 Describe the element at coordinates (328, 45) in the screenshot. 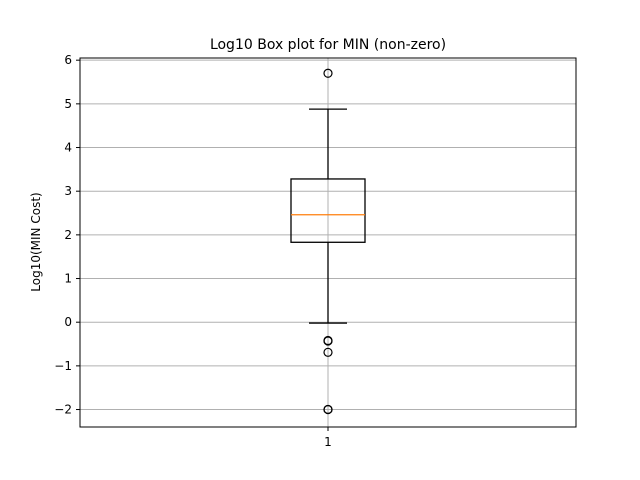

I see `chart-title: Log10 Box plot for MIN (non-zero)` at that location.